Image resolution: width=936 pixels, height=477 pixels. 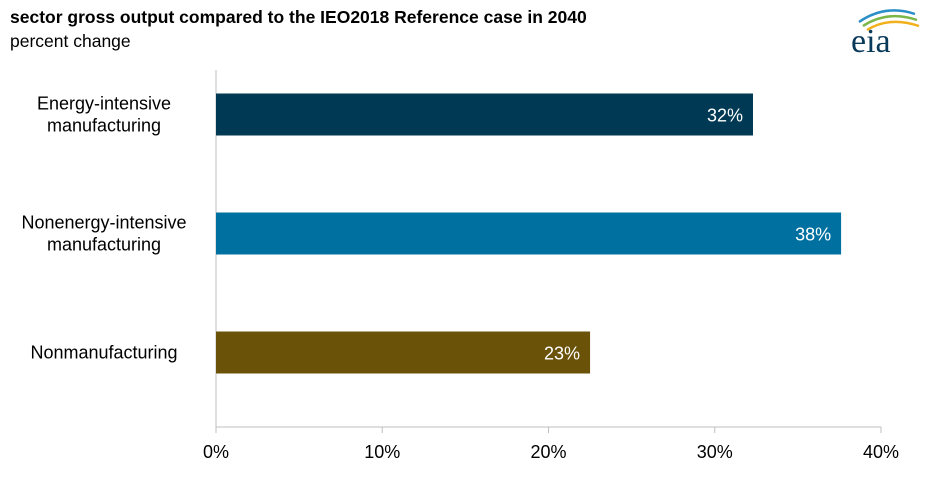 What do you see at coordinates (103, 234) in the screenshot?
I see `category-label: Nonenergy-intensive manufacturing` at bounding box center [103, 234].